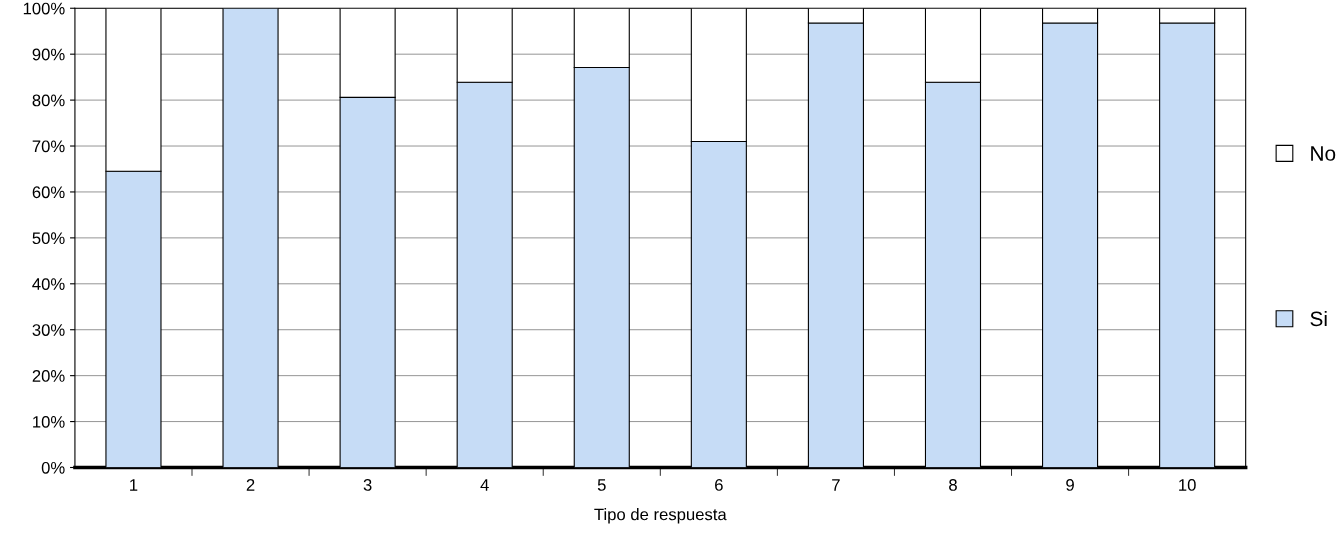  I want to click on y-tick-label: 30%, so click(48, 330).